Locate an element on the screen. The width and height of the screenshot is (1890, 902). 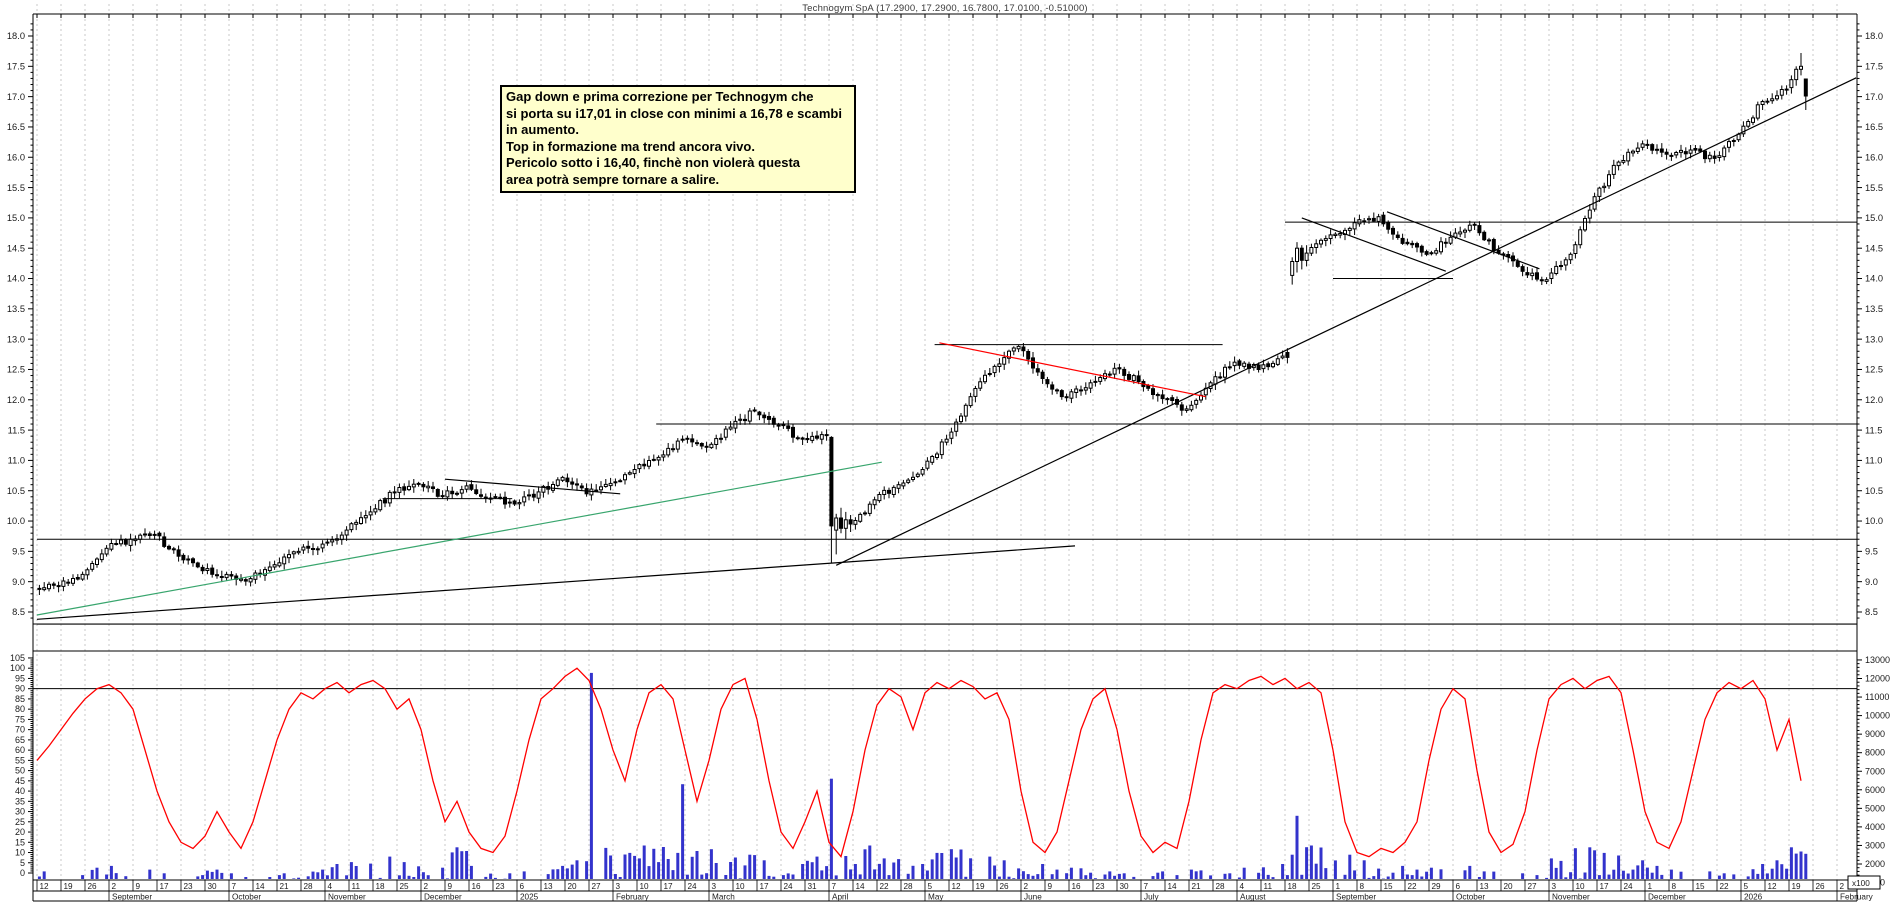
svg-text: 29 is located at coordinates (1437, 886).